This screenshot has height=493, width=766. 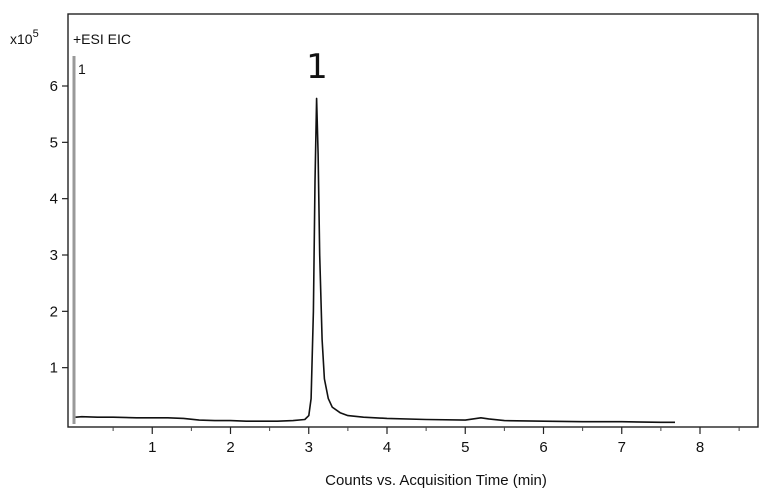 What do you see at coordinates (54, 86) in the screenshot?
I see `y-tick-label-6: 6` at bounding box center [54, 86].